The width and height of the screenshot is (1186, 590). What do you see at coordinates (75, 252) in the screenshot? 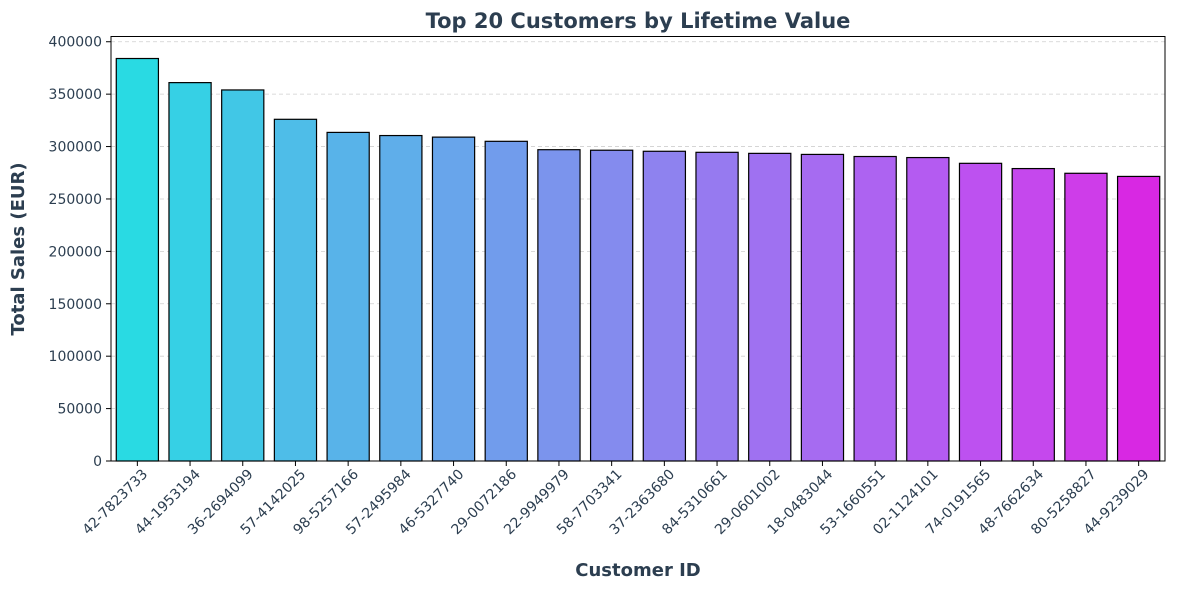
I see `y-tick-label: 200000` at bounding box center [75, 252].